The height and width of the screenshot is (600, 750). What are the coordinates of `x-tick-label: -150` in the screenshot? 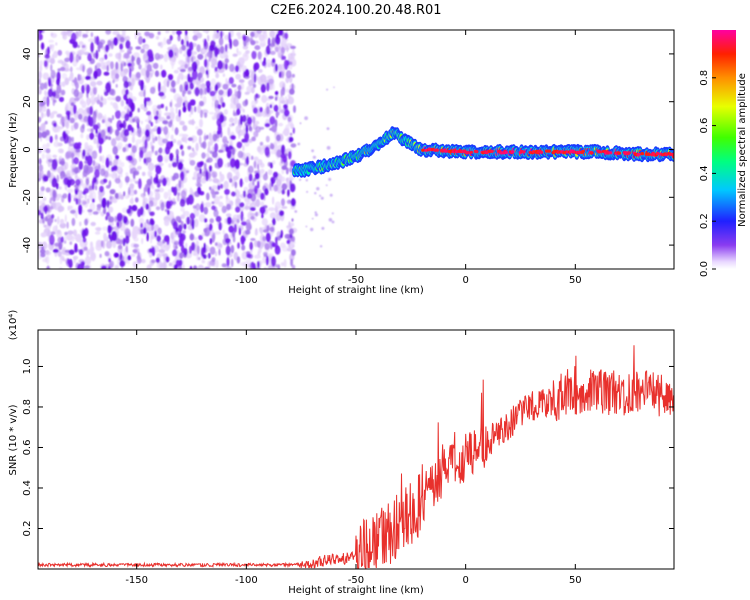 It's located at (136, 580).